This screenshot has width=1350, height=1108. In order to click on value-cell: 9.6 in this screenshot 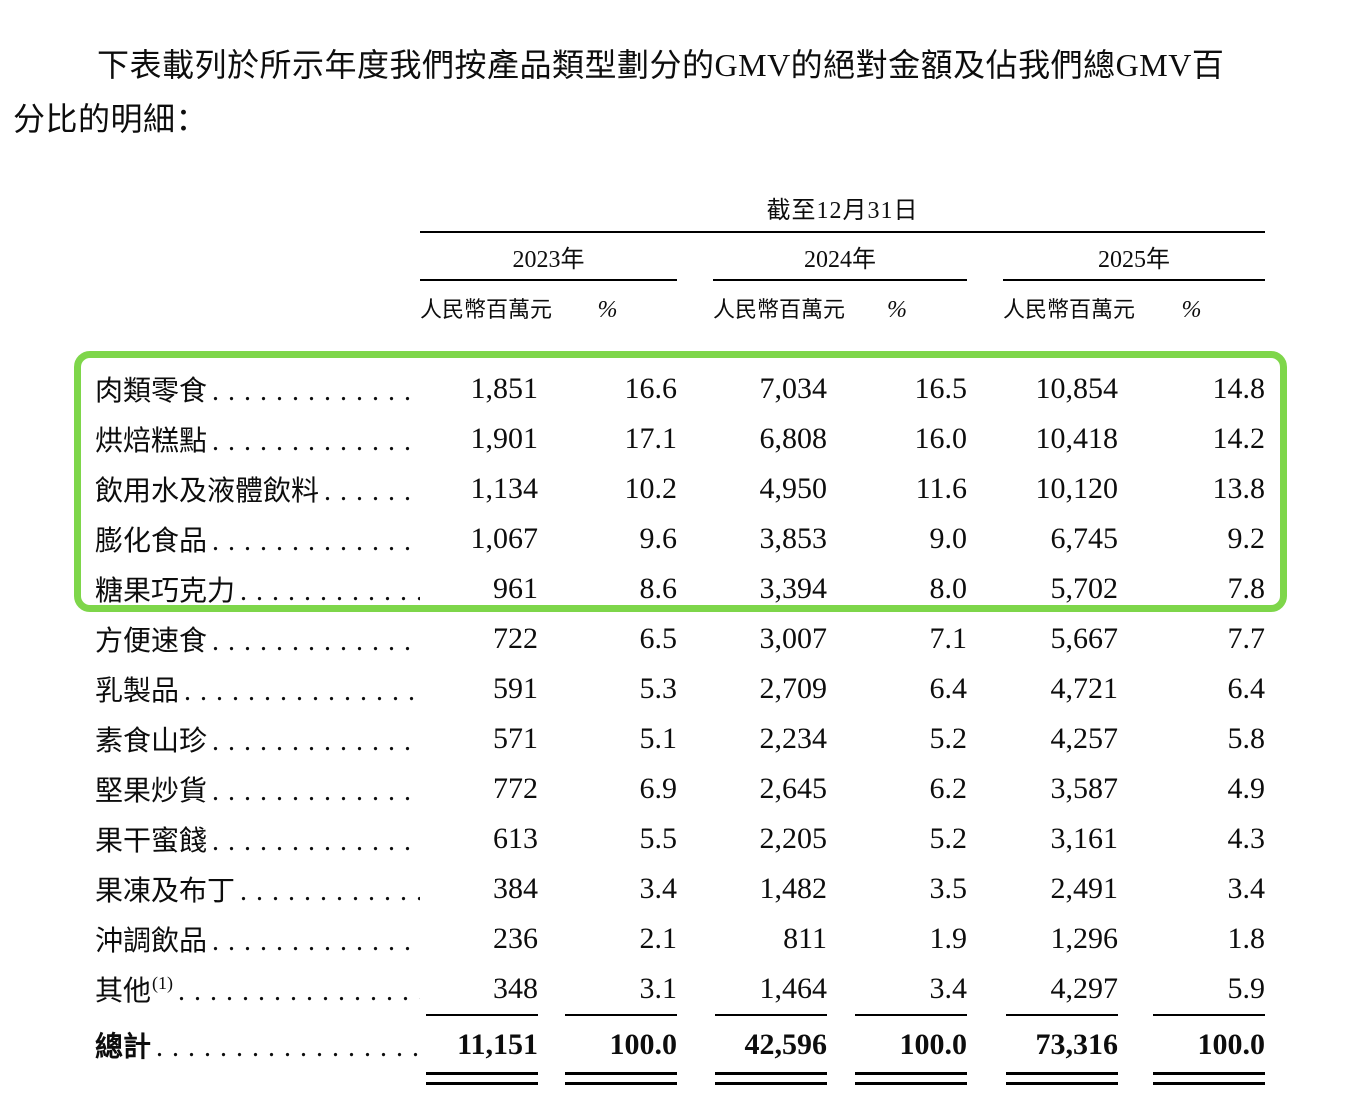, I will do `click(658, 538)`.